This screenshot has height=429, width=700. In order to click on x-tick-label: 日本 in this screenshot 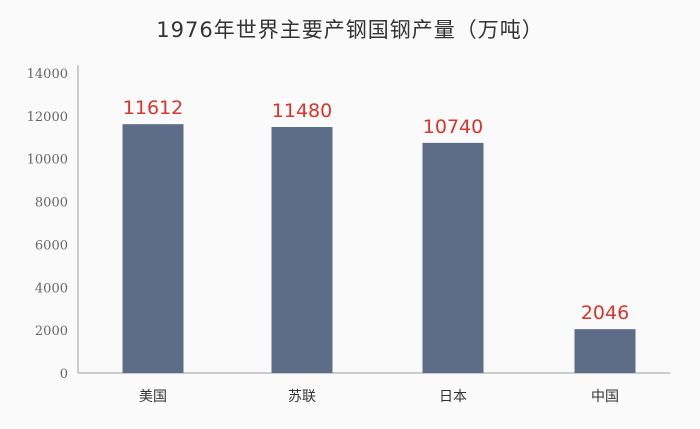, I will do `click(453, 397)`.